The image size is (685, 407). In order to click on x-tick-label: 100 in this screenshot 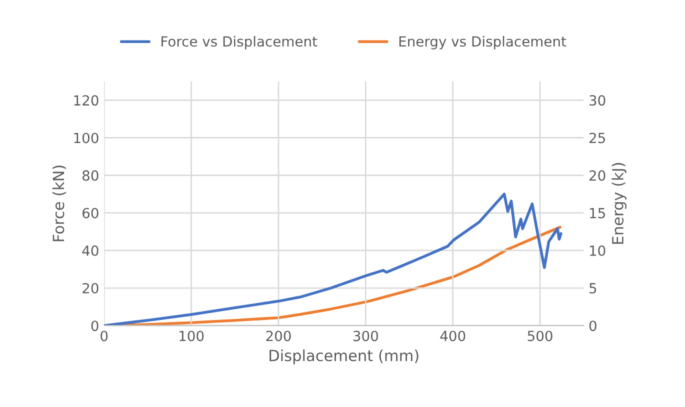, I will do `click(192, 336)`.